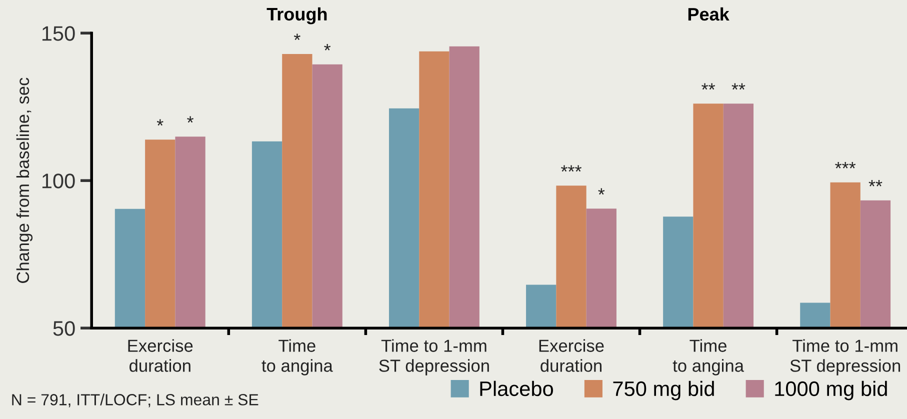  I want to click on y-tick-label: 100, so click(58, 181).